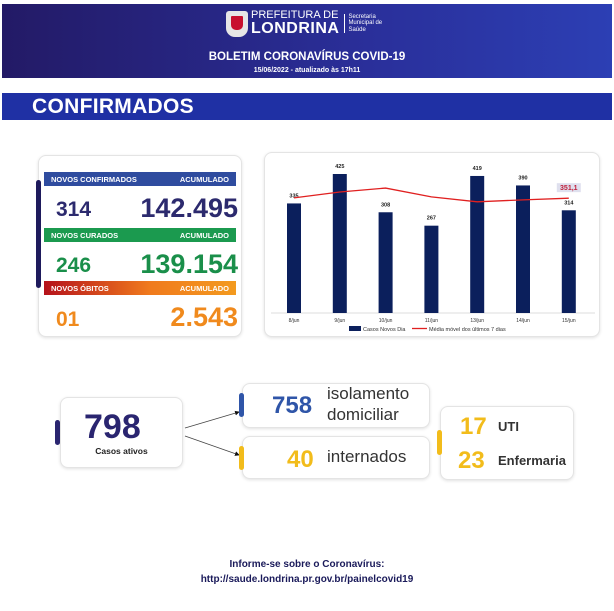 The width and height of the screenshot is (614, 611). I want to click on obitos-total: 2.543, so click(204, 317).